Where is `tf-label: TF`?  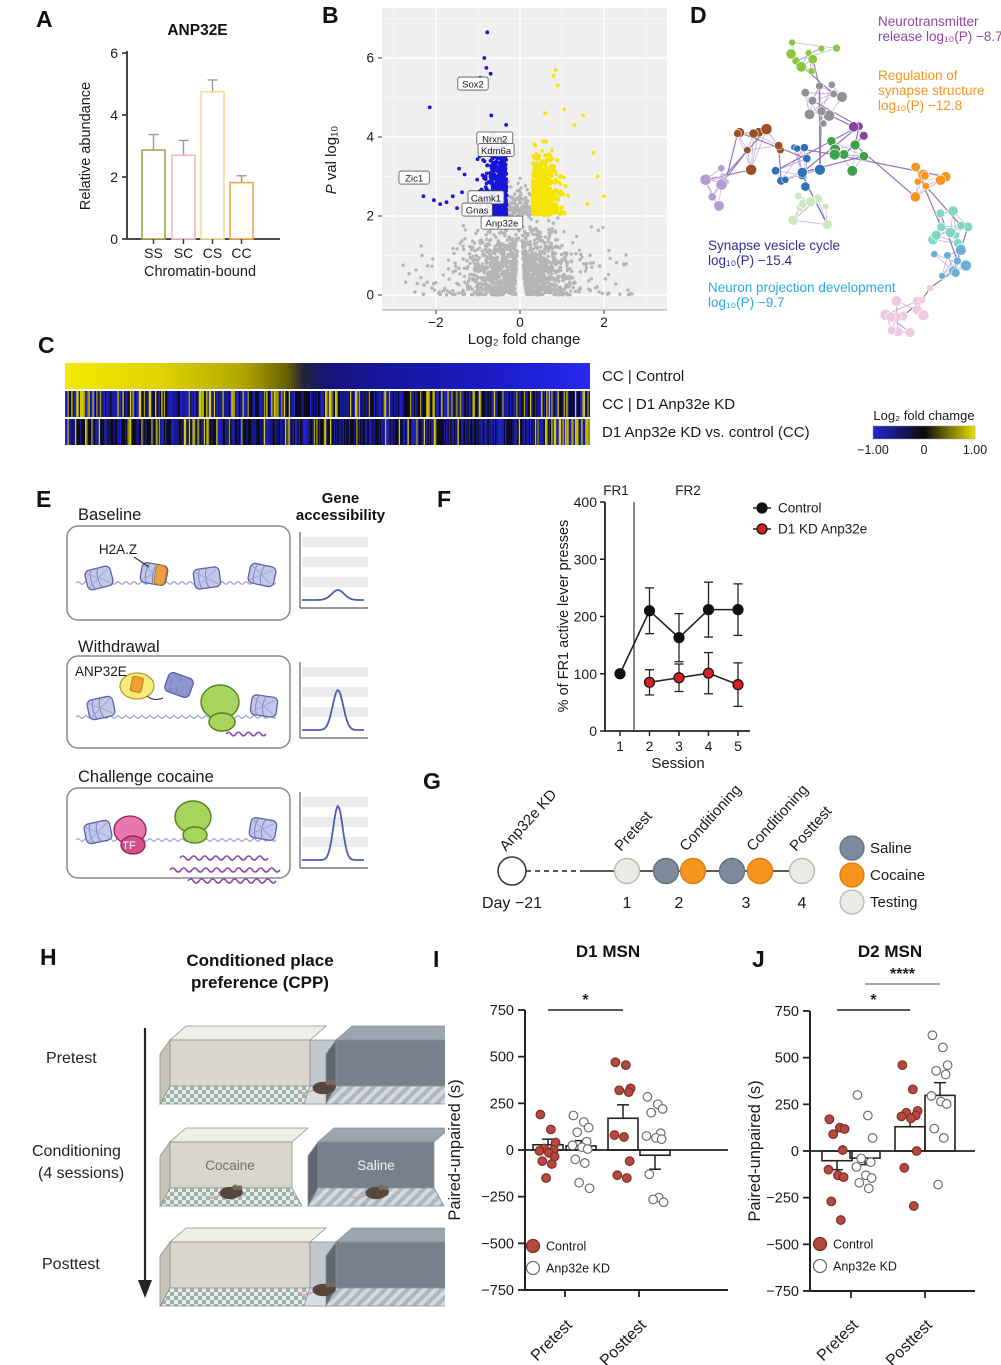
tf-label: TF is located at coordinates (129, 846).